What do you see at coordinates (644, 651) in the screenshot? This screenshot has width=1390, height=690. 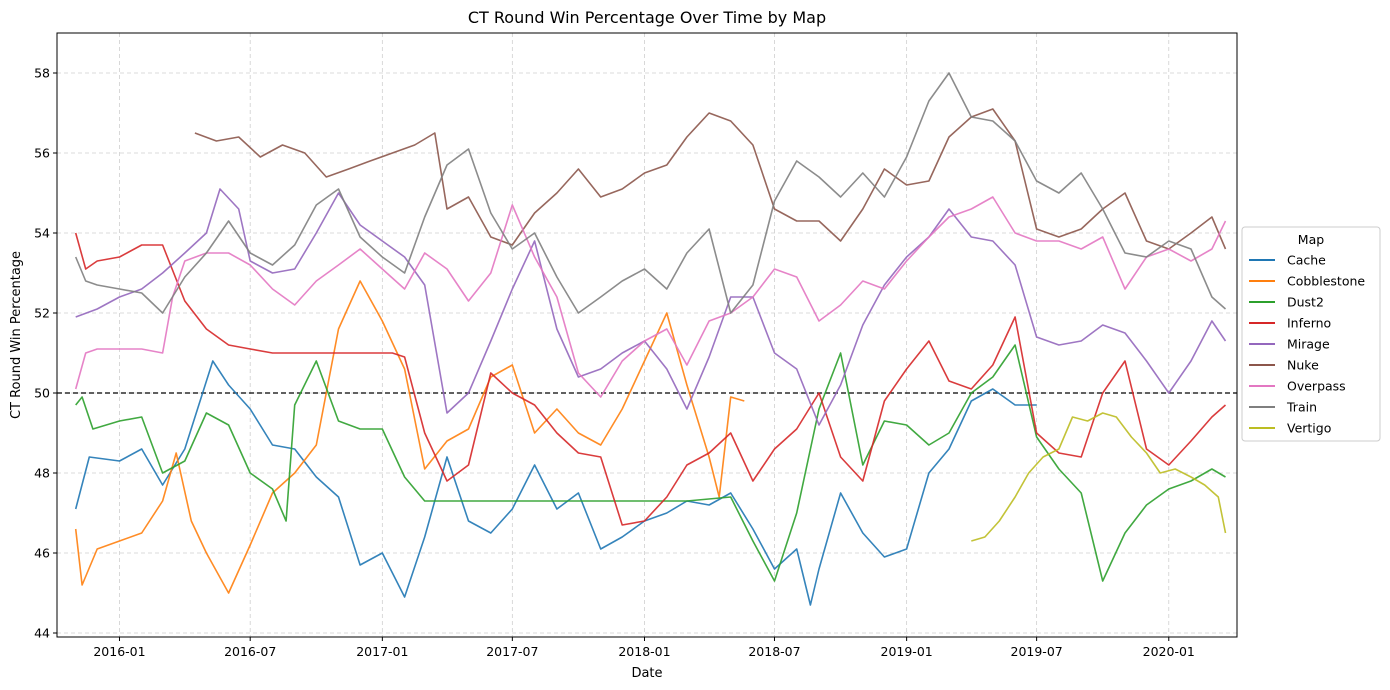 I see `x-tick-label: 2018-01` at bounding box center [644, 651].